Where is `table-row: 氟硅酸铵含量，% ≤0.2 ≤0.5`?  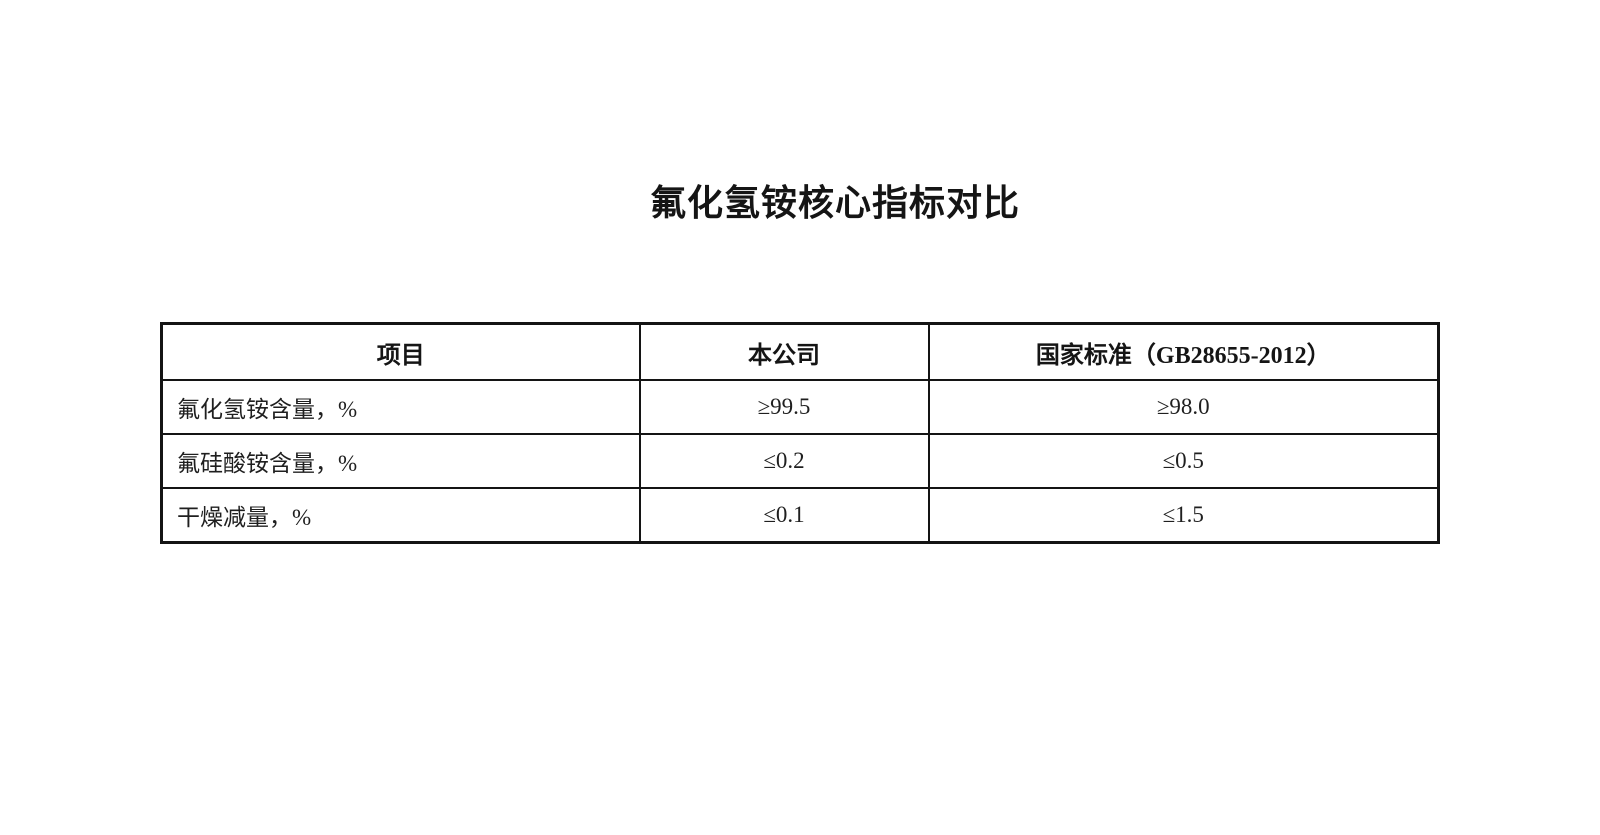
table-row: 氟硅酸铵含量，% ≤0.2 ≤0.5 is located at coordinates (800, 461).